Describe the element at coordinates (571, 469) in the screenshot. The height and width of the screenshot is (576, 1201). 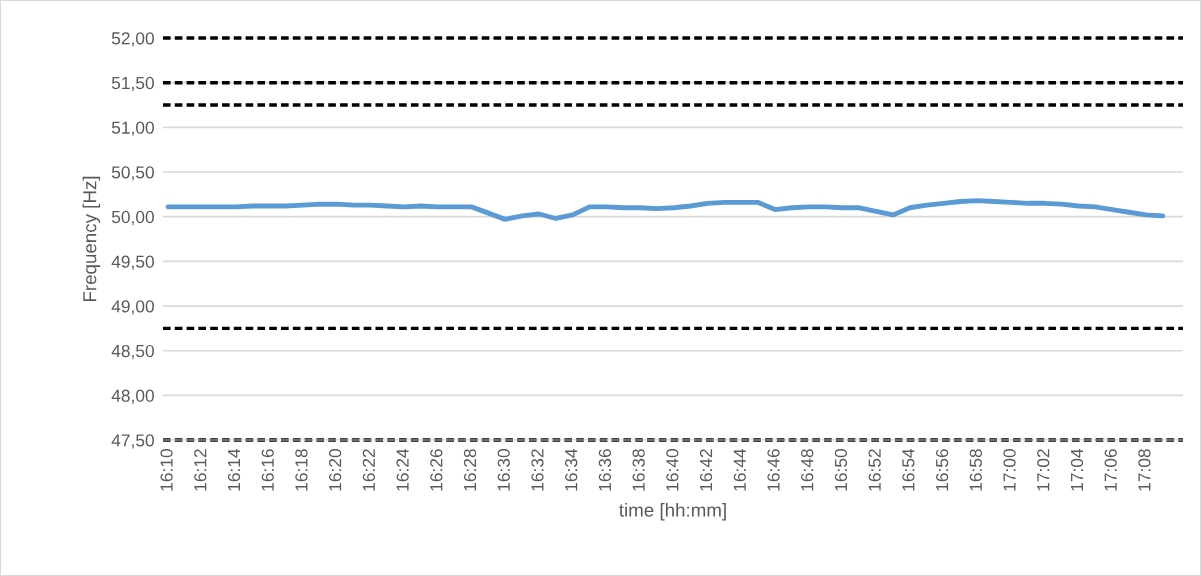
I see `x-tick-label: 16:34` at that location.